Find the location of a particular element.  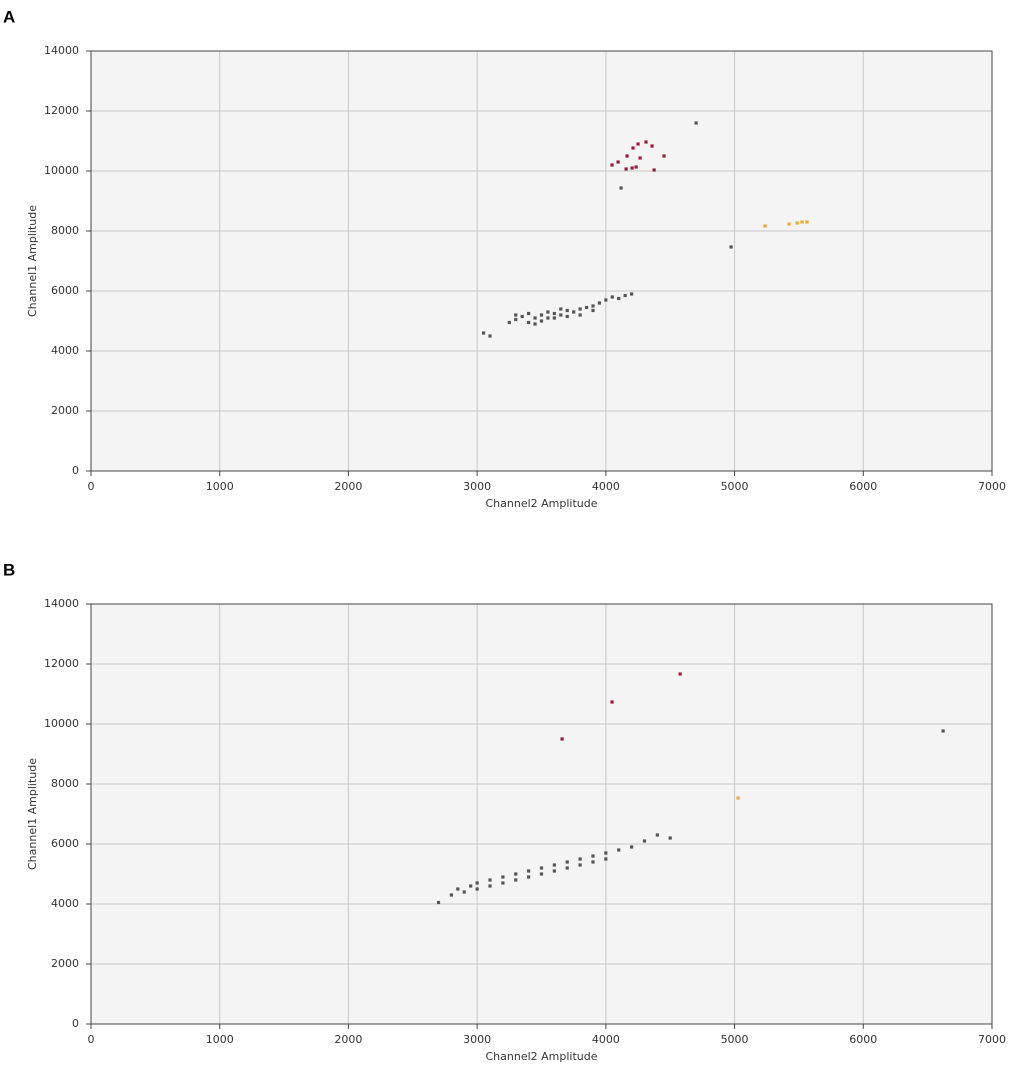

panel-label: A is located at coordinates (9, 16).